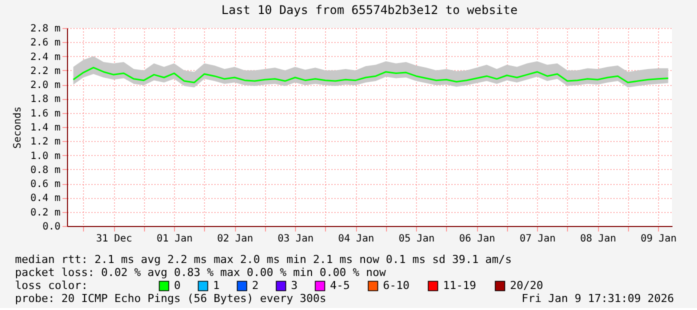 The image size is (697, 310). Describe the element at coordinates (296, 239) in the screenshot. I see `x-tick-label: 03 Jan` at that location.